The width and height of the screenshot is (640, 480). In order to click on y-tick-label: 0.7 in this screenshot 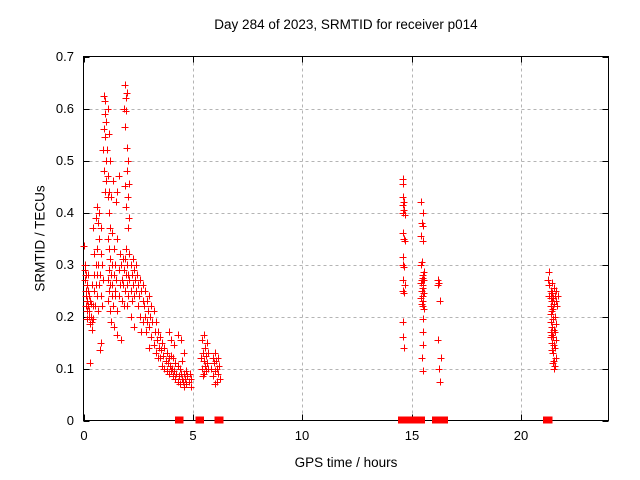, I will do `click(64, 56)`.